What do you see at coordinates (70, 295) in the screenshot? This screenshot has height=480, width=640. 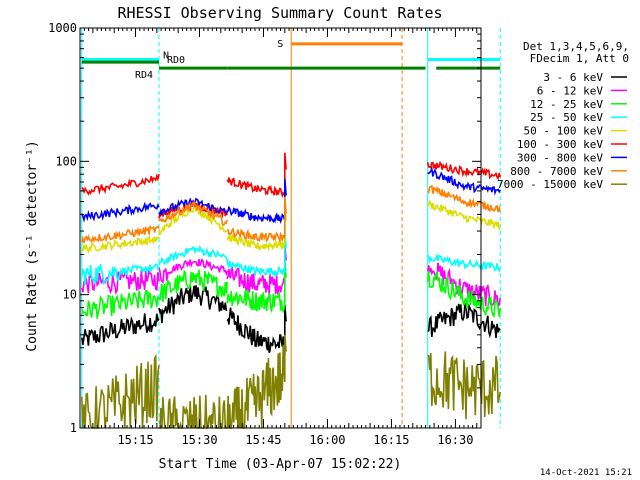 I see `y-tick-label: 10` at bounding box center [70, 295].